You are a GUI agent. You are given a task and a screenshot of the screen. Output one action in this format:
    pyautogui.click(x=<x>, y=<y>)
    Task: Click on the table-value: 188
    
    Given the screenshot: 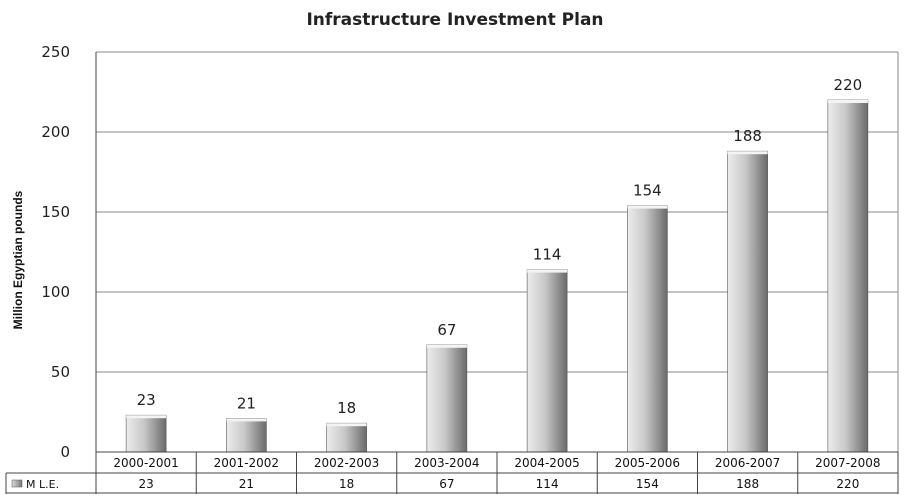 What is the action you would take?
    pyautogui.click(x=747, y=484)
    